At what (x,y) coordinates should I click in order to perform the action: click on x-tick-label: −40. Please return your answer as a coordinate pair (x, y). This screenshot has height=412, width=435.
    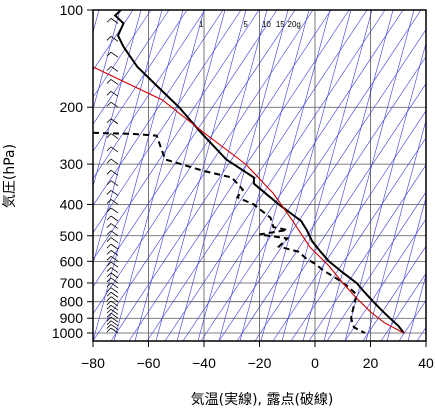
    Looking at the image, I should click on (204, 363).